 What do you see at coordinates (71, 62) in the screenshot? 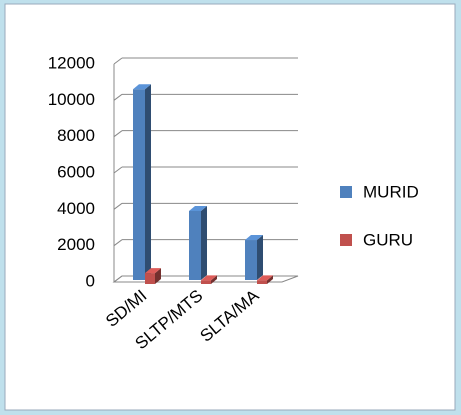
I see `y-tick-label: 12000` at bounding box center [71, 62].